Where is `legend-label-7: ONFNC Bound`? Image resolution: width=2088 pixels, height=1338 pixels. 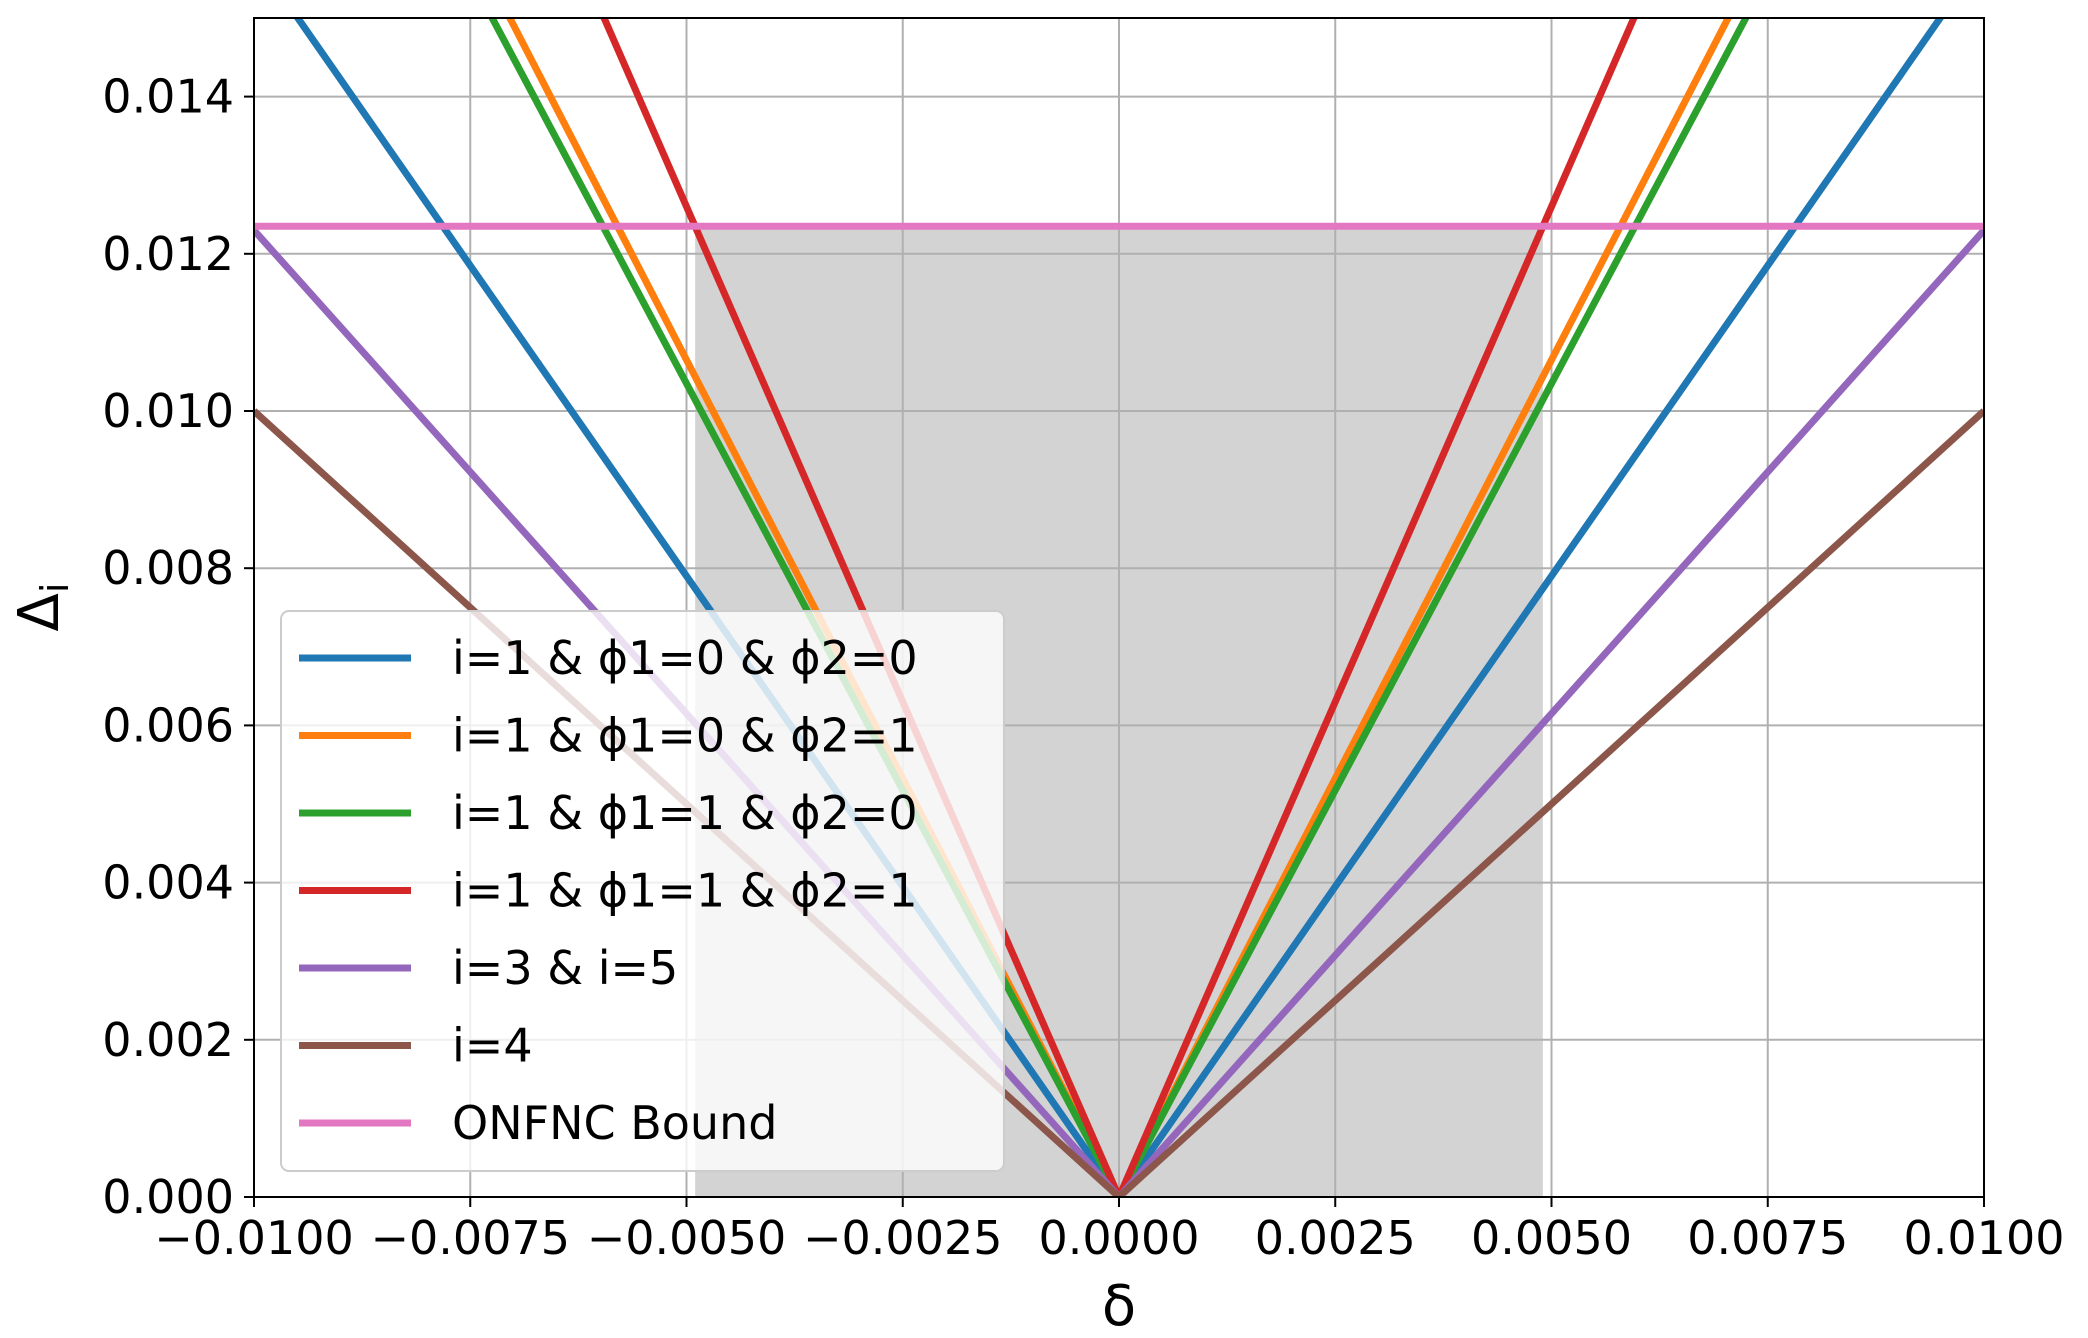
legend-label-7: ONFNC Bound is located at coordinates (614, 1123).